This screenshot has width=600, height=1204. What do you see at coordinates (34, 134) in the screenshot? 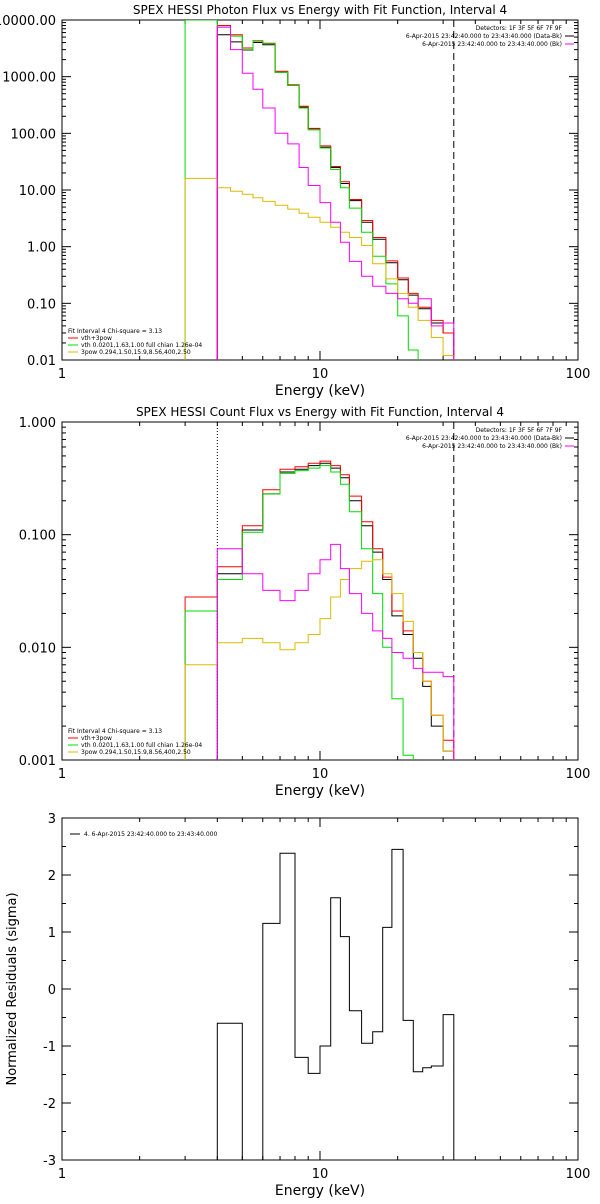
I see `y-tick-label: 100.00` at bounding box center [34, 134].